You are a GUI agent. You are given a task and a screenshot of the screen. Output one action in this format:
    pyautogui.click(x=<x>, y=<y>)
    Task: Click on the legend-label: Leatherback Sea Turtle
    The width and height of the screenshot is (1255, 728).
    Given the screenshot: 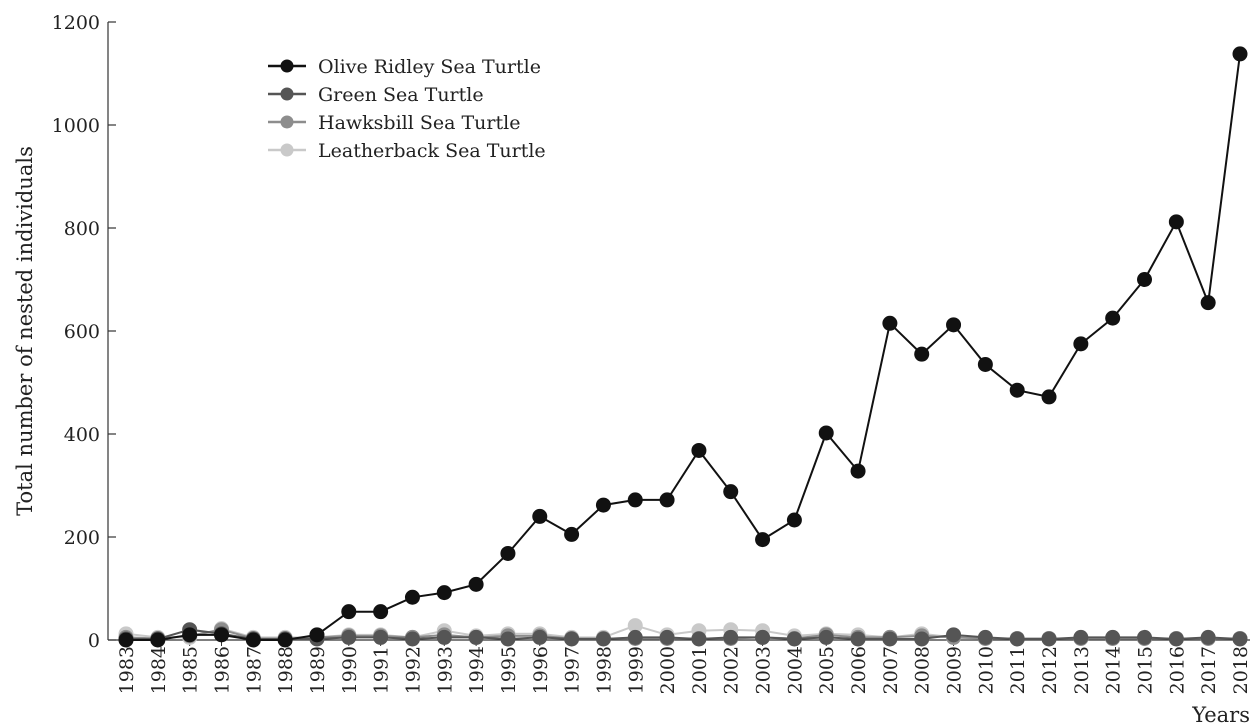 What is the action you would take?
    pyautogui.click(x=432, y=151)
    